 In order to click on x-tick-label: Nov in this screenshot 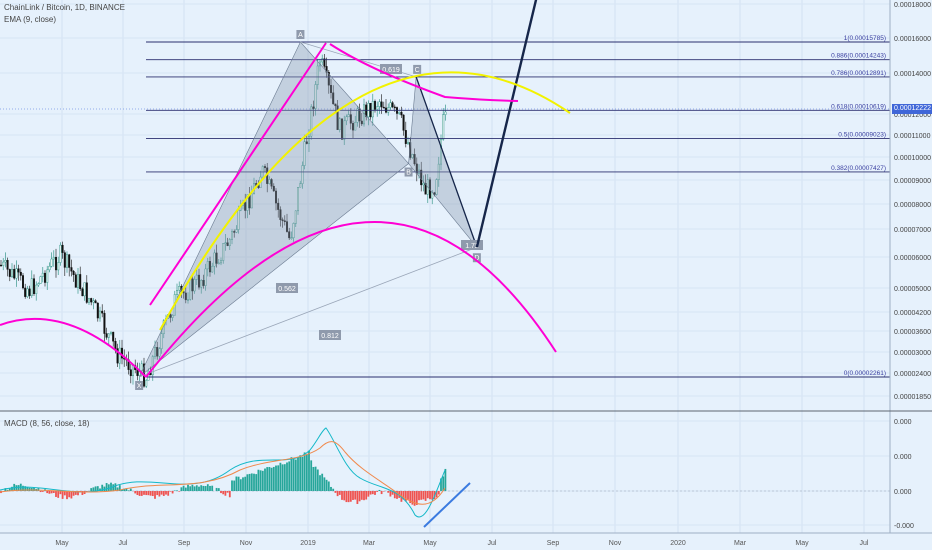, I will do `click(615, 543)`.